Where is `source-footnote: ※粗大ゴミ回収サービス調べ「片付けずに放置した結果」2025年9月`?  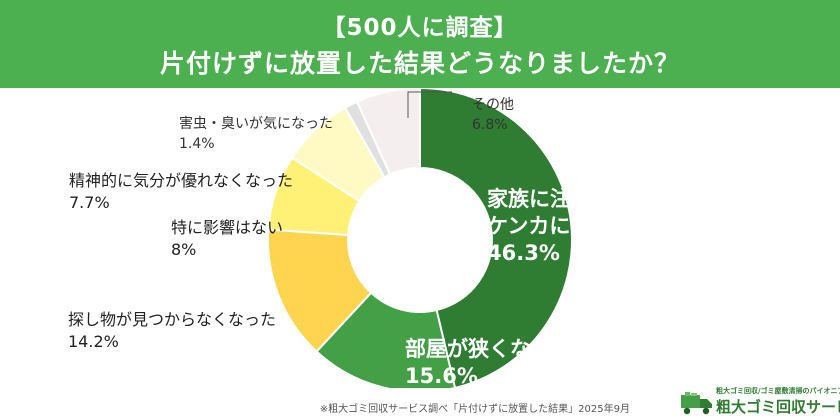
source-footnote: ※粗大ゴミ回収サービス調べ「片付けずに放置した結果」2025年9月 is located at coordinates (474, 409).